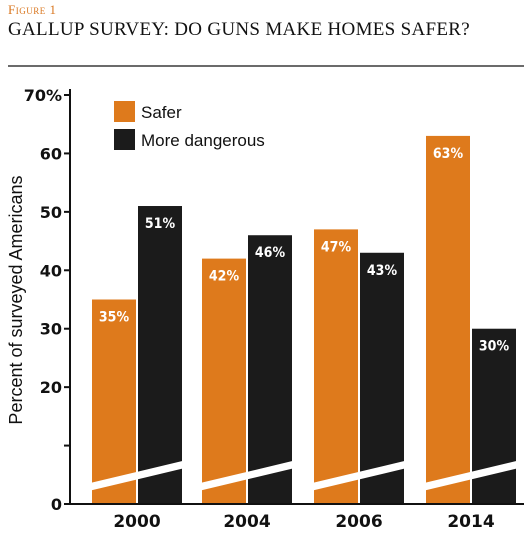  Describe the element at coordinates (114, 401) in the screenshot. I see `bar-safer-2000` at that location.